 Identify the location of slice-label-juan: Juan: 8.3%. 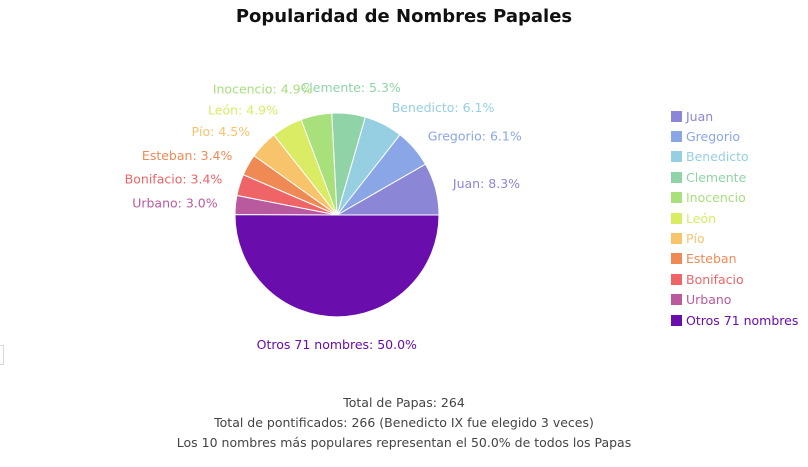
(486, 183).